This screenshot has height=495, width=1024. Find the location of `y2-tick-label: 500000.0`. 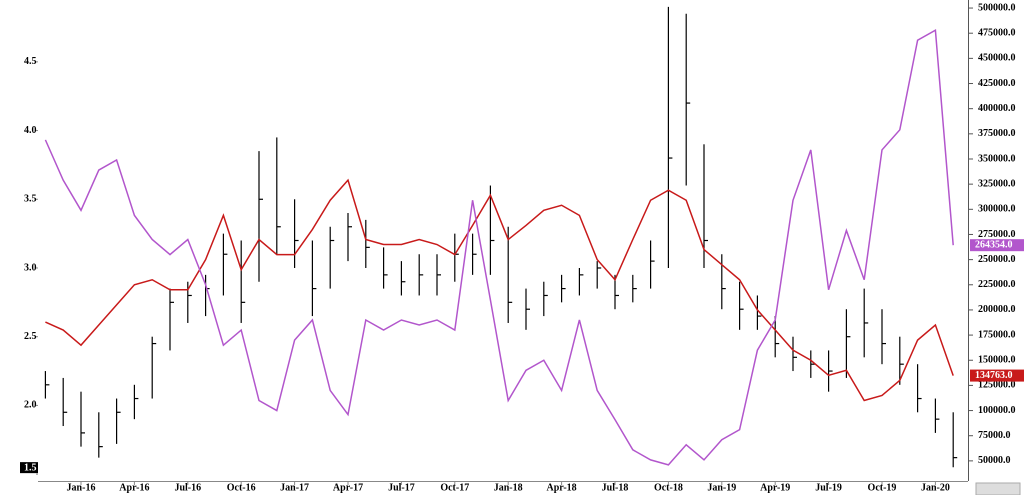

y2-tick-label: 500000.0 is located at coordinates (997, 7).